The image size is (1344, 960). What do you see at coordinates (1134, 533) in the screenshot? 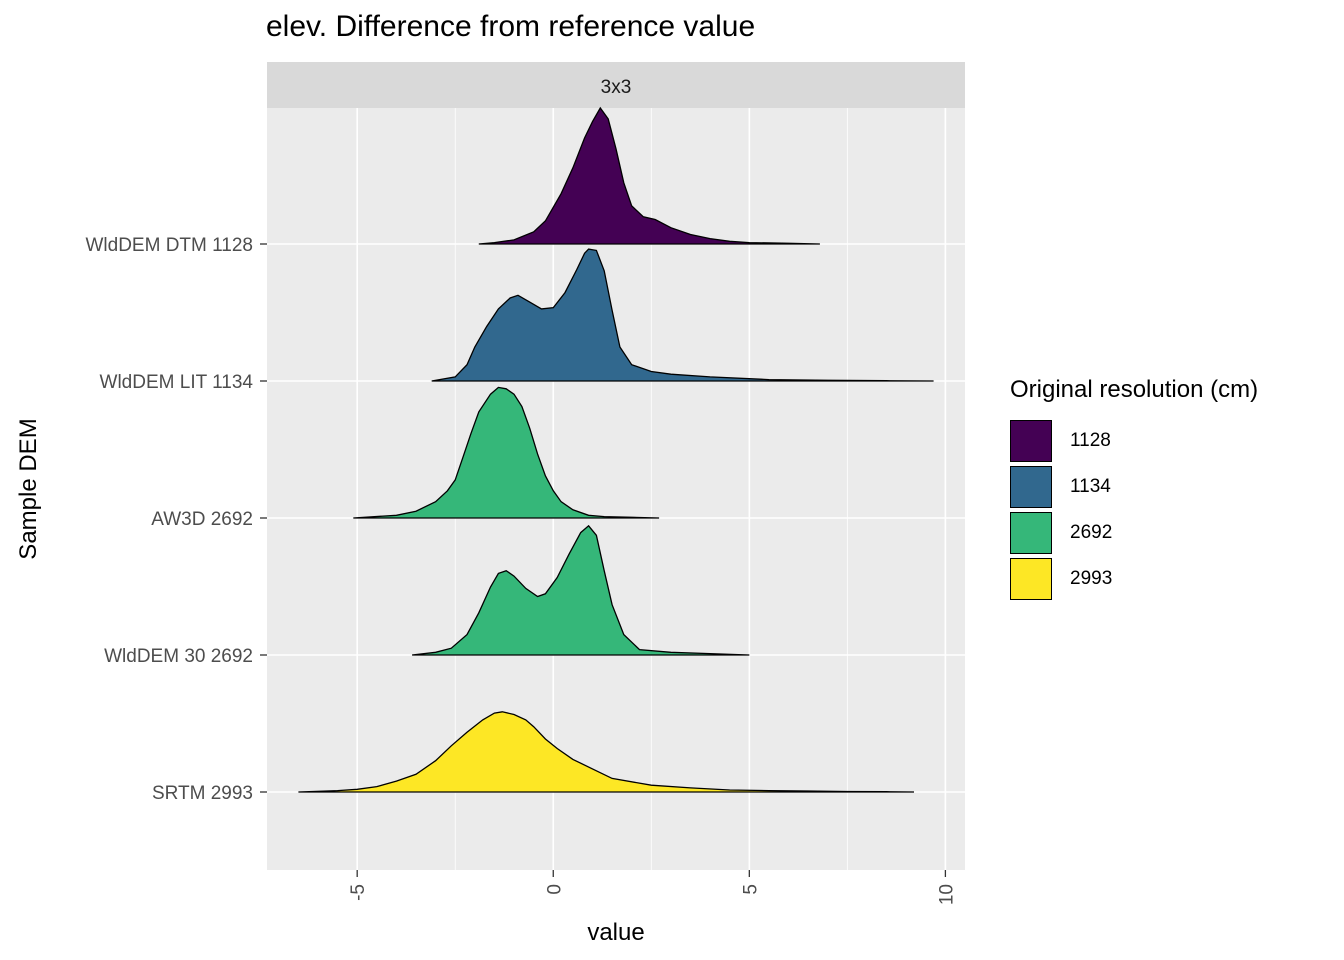
I see `legend-item: 2692` at bounding box center [1134, 533].